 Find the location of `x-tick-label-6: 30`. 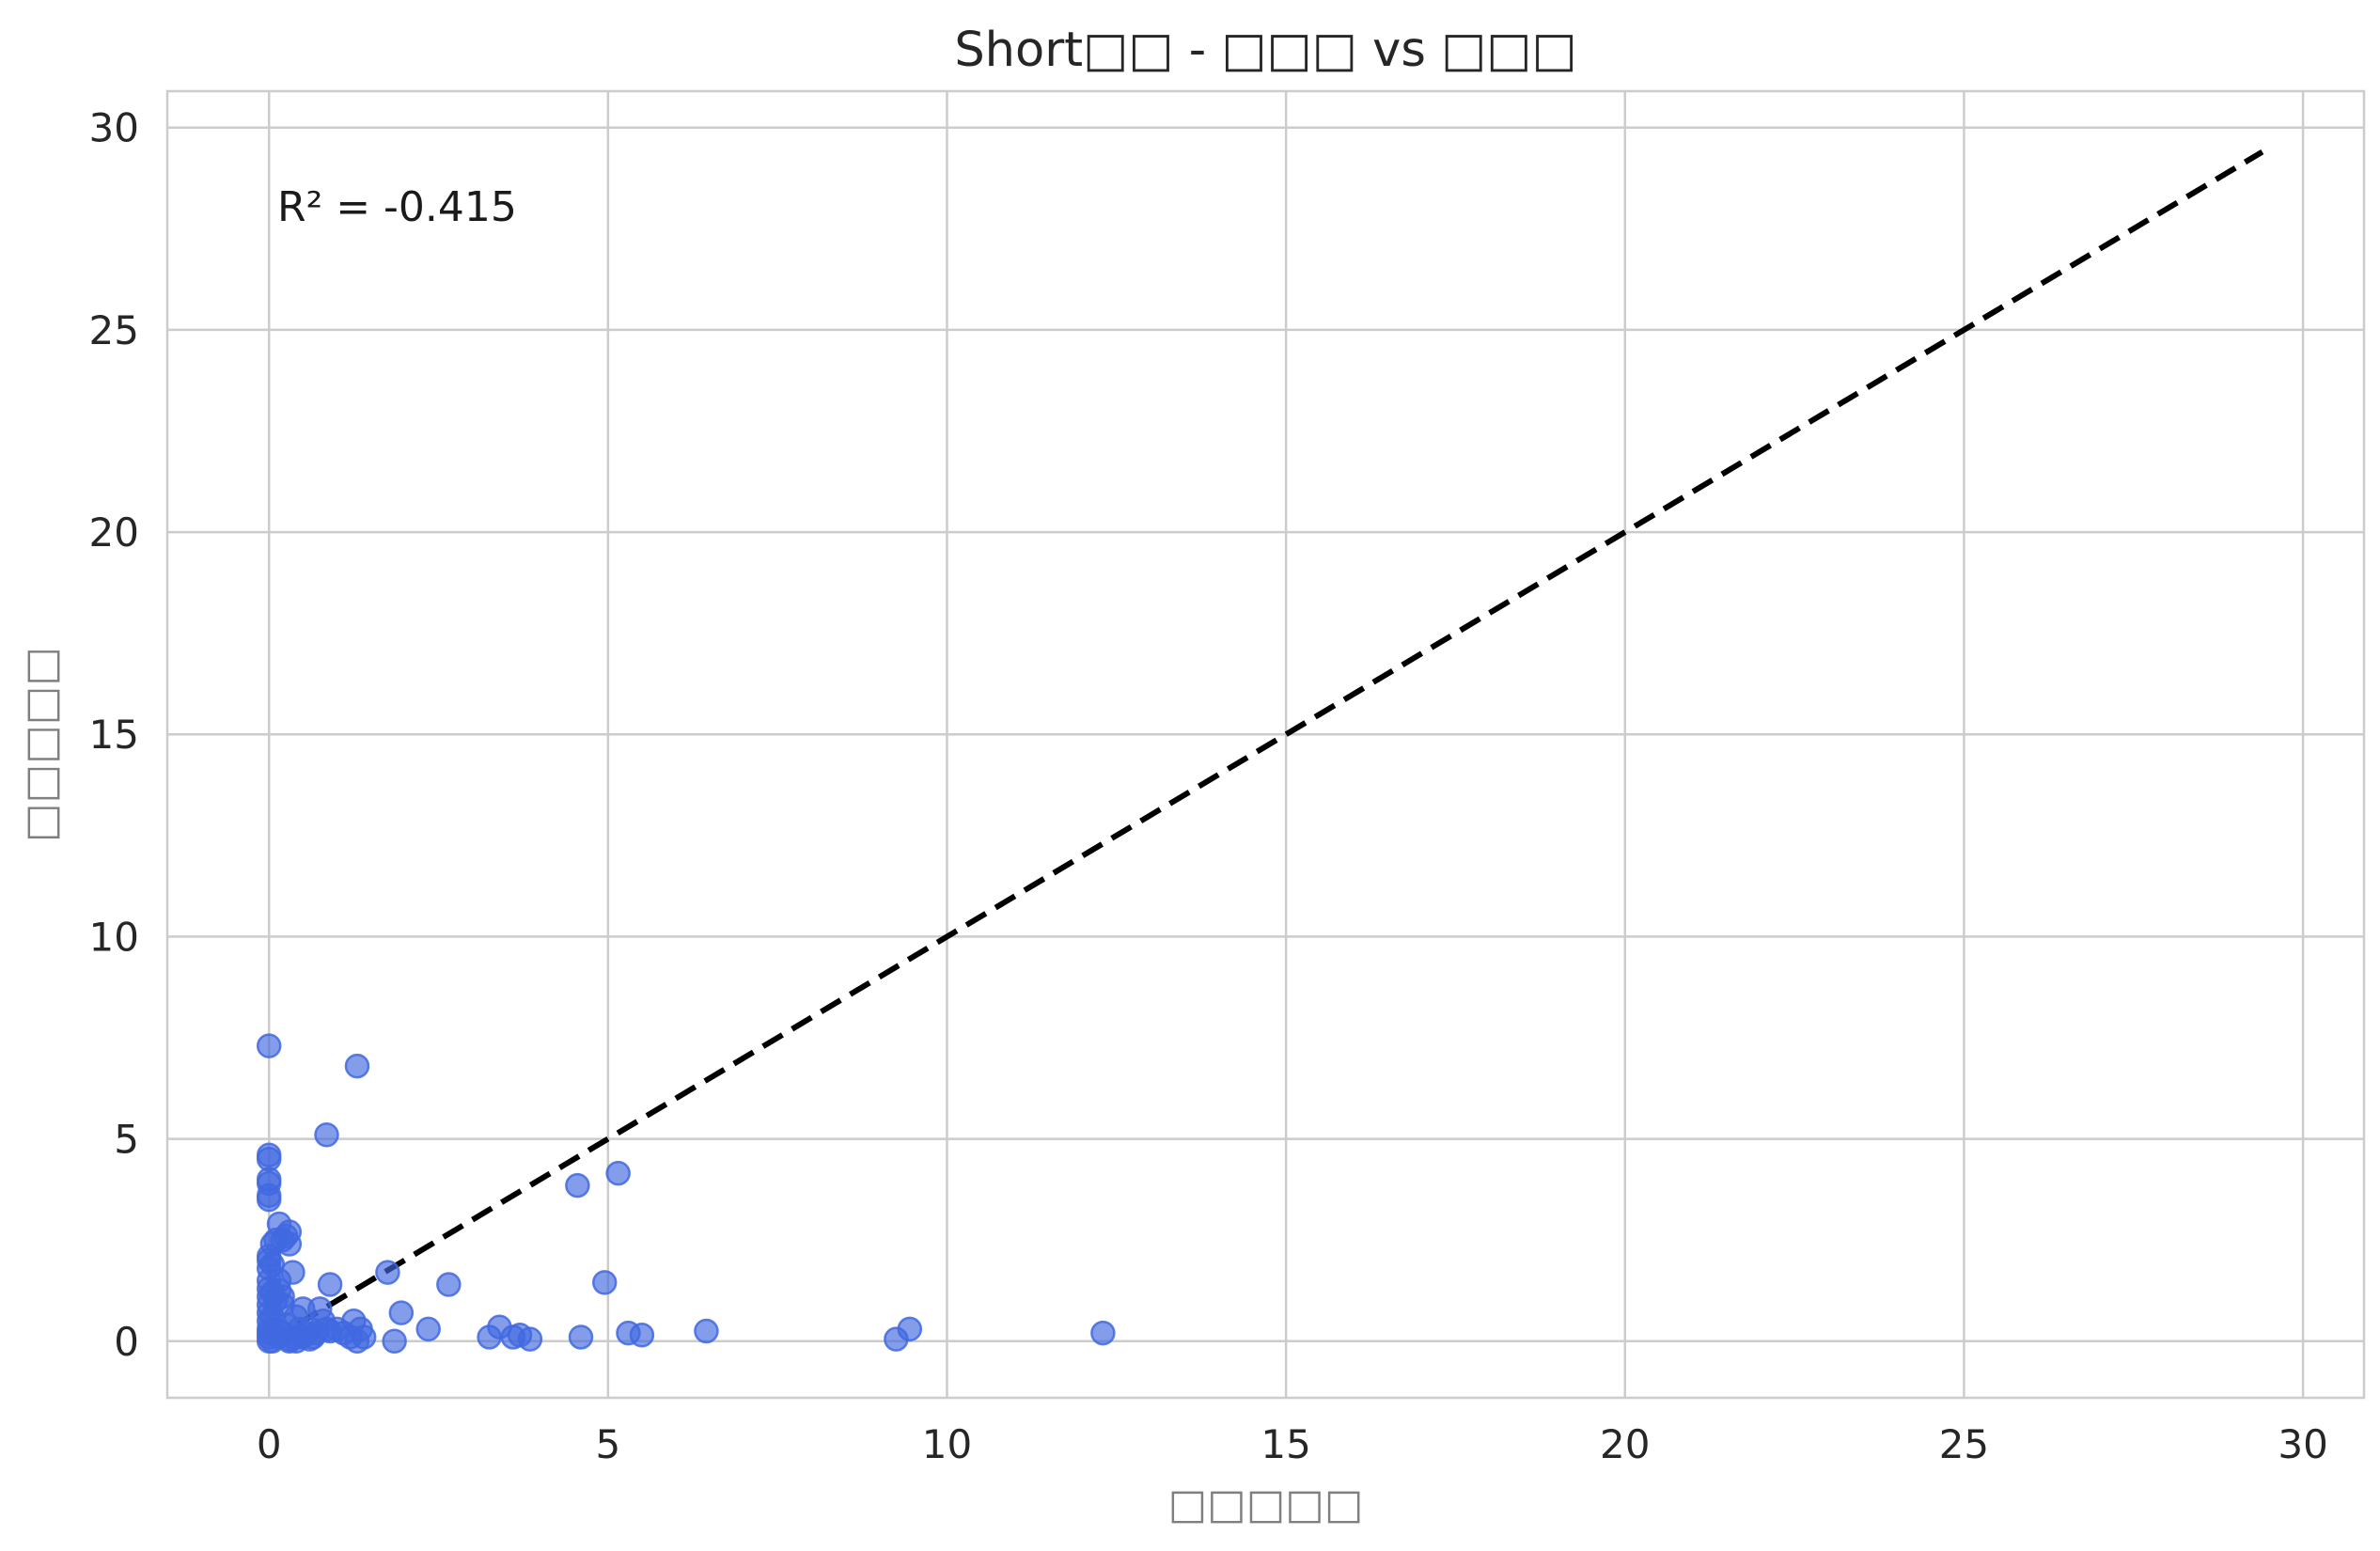

x-tick-label-6: 30 is located at coordinates (2302, 1444).